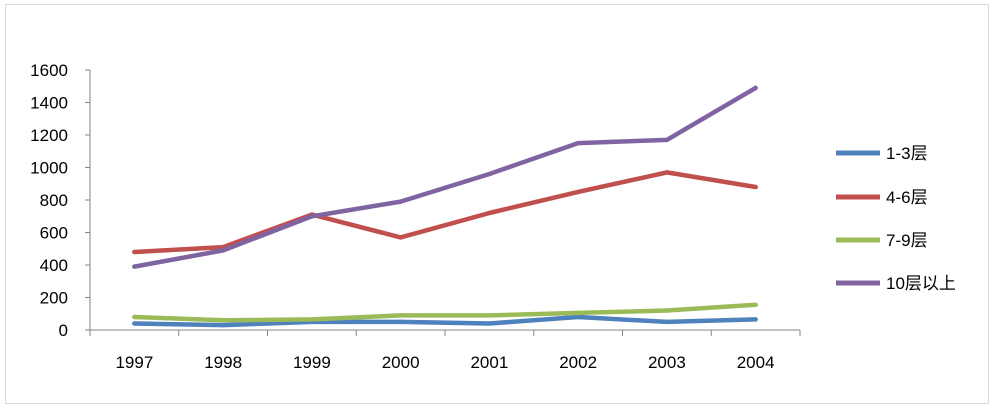 The image size is (992, 406). What do you see at coordinates (756, 362) in the screenshot?
I see `x-tick-label: 2004` at bounding box center [756, 362].